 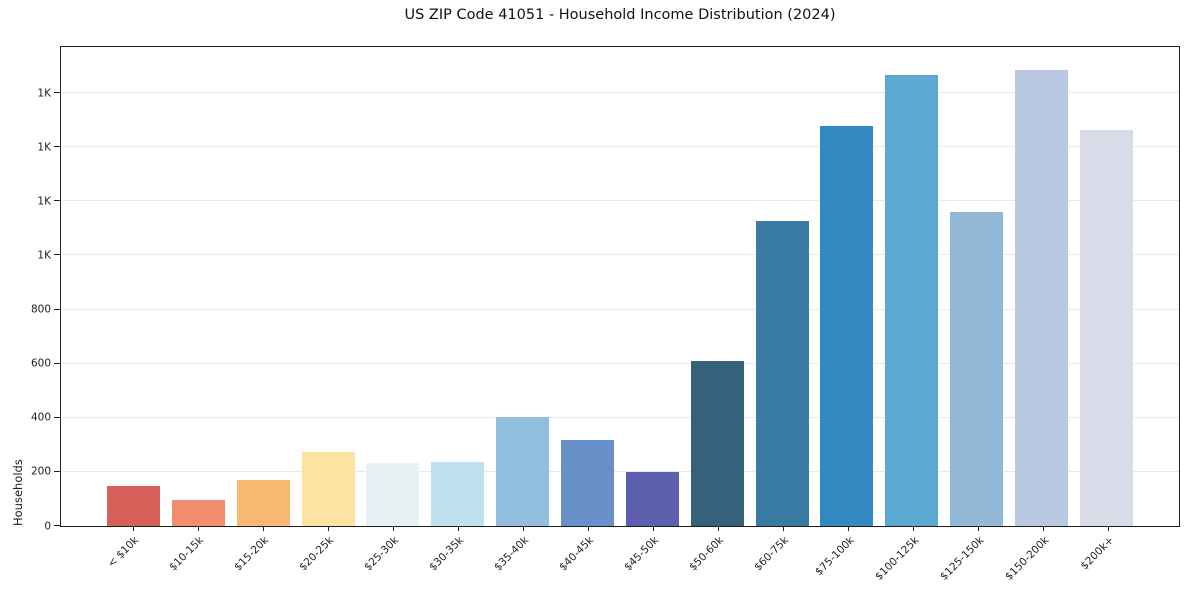 What do you see at coordinates (40, 417) in the screenshot?
I see `y-tick-label-400: 400` at bounding box center [40, 417].